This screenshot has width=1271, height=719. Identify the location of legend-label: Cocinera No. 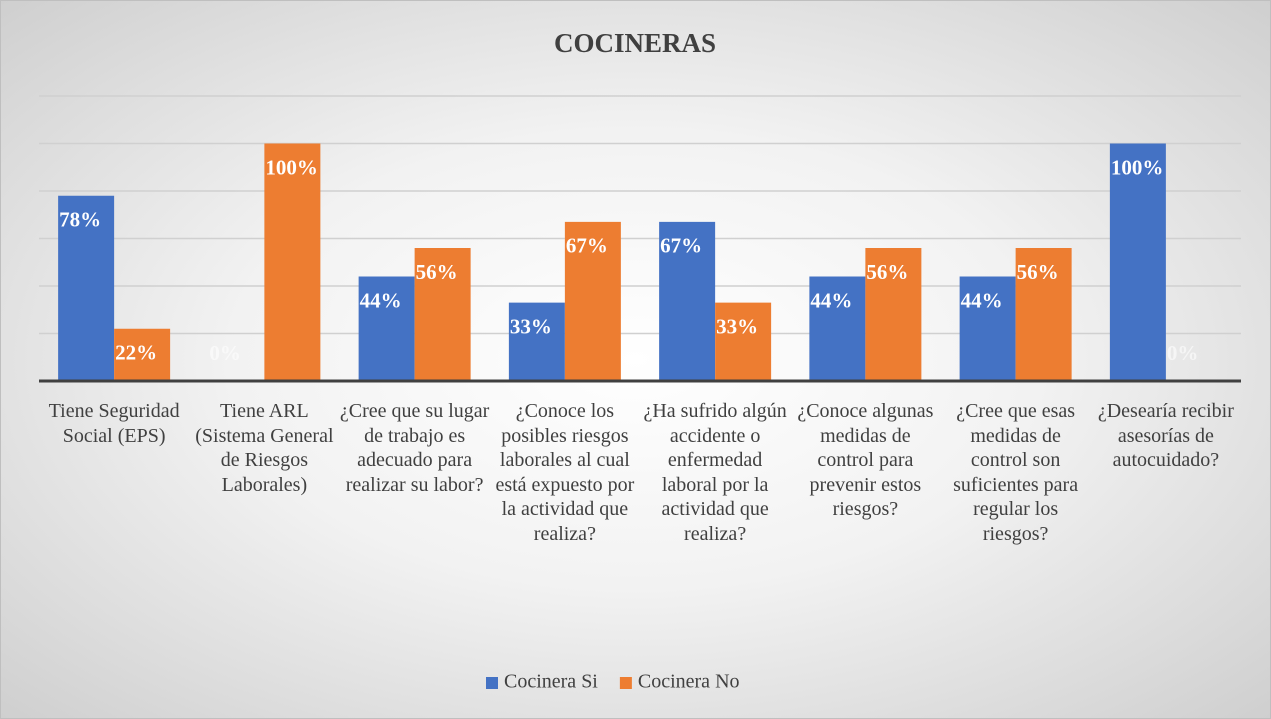
(689, 682).